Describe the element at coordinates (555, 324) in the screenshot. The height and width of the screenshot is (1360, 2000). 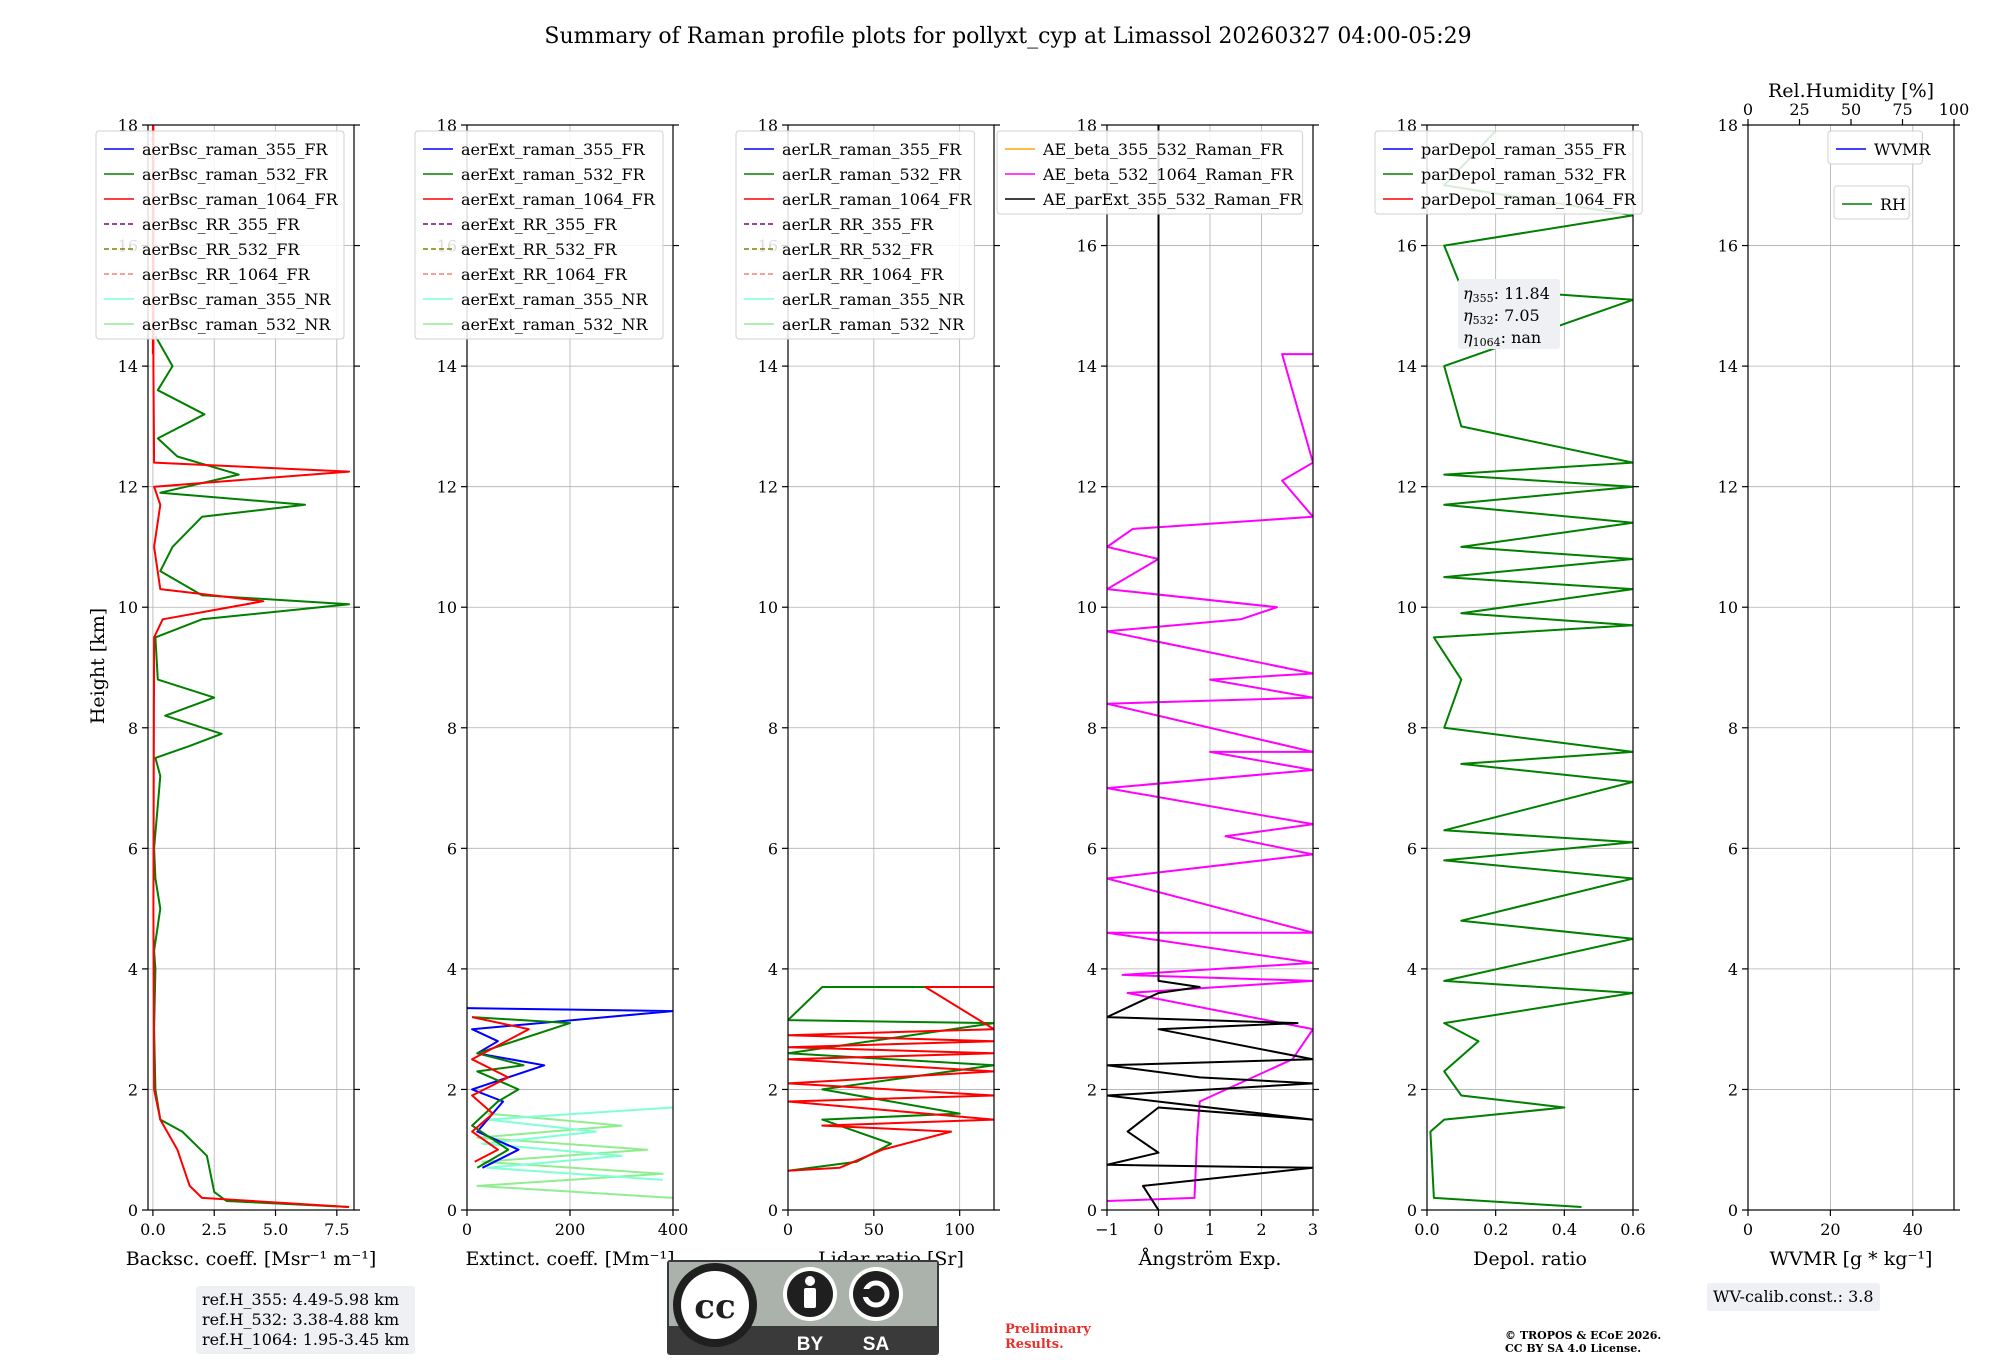
I see `legend-entry: aerExt_raman_532_NR` at that location.